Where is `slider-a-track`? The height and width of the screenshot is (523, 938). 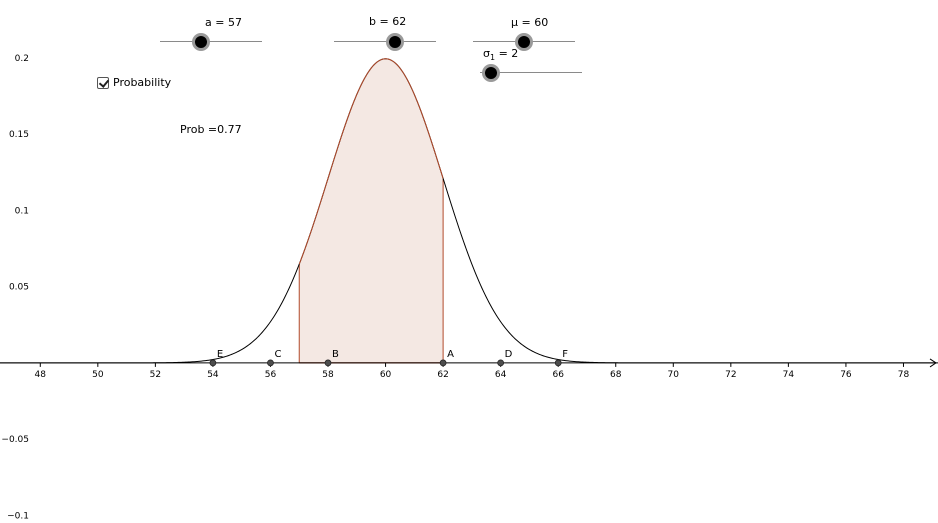
slider-a-track is located at coordinates (211, 41).